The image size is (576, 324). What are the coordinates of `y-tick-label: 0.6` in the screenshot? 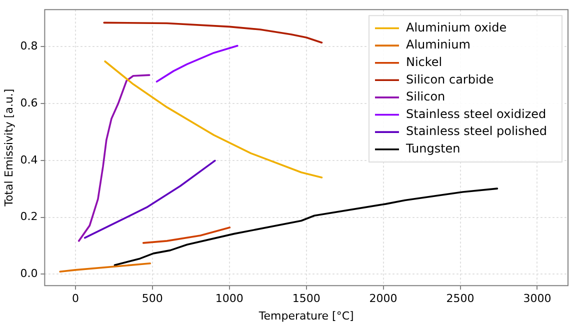 It's located at (29, 103).